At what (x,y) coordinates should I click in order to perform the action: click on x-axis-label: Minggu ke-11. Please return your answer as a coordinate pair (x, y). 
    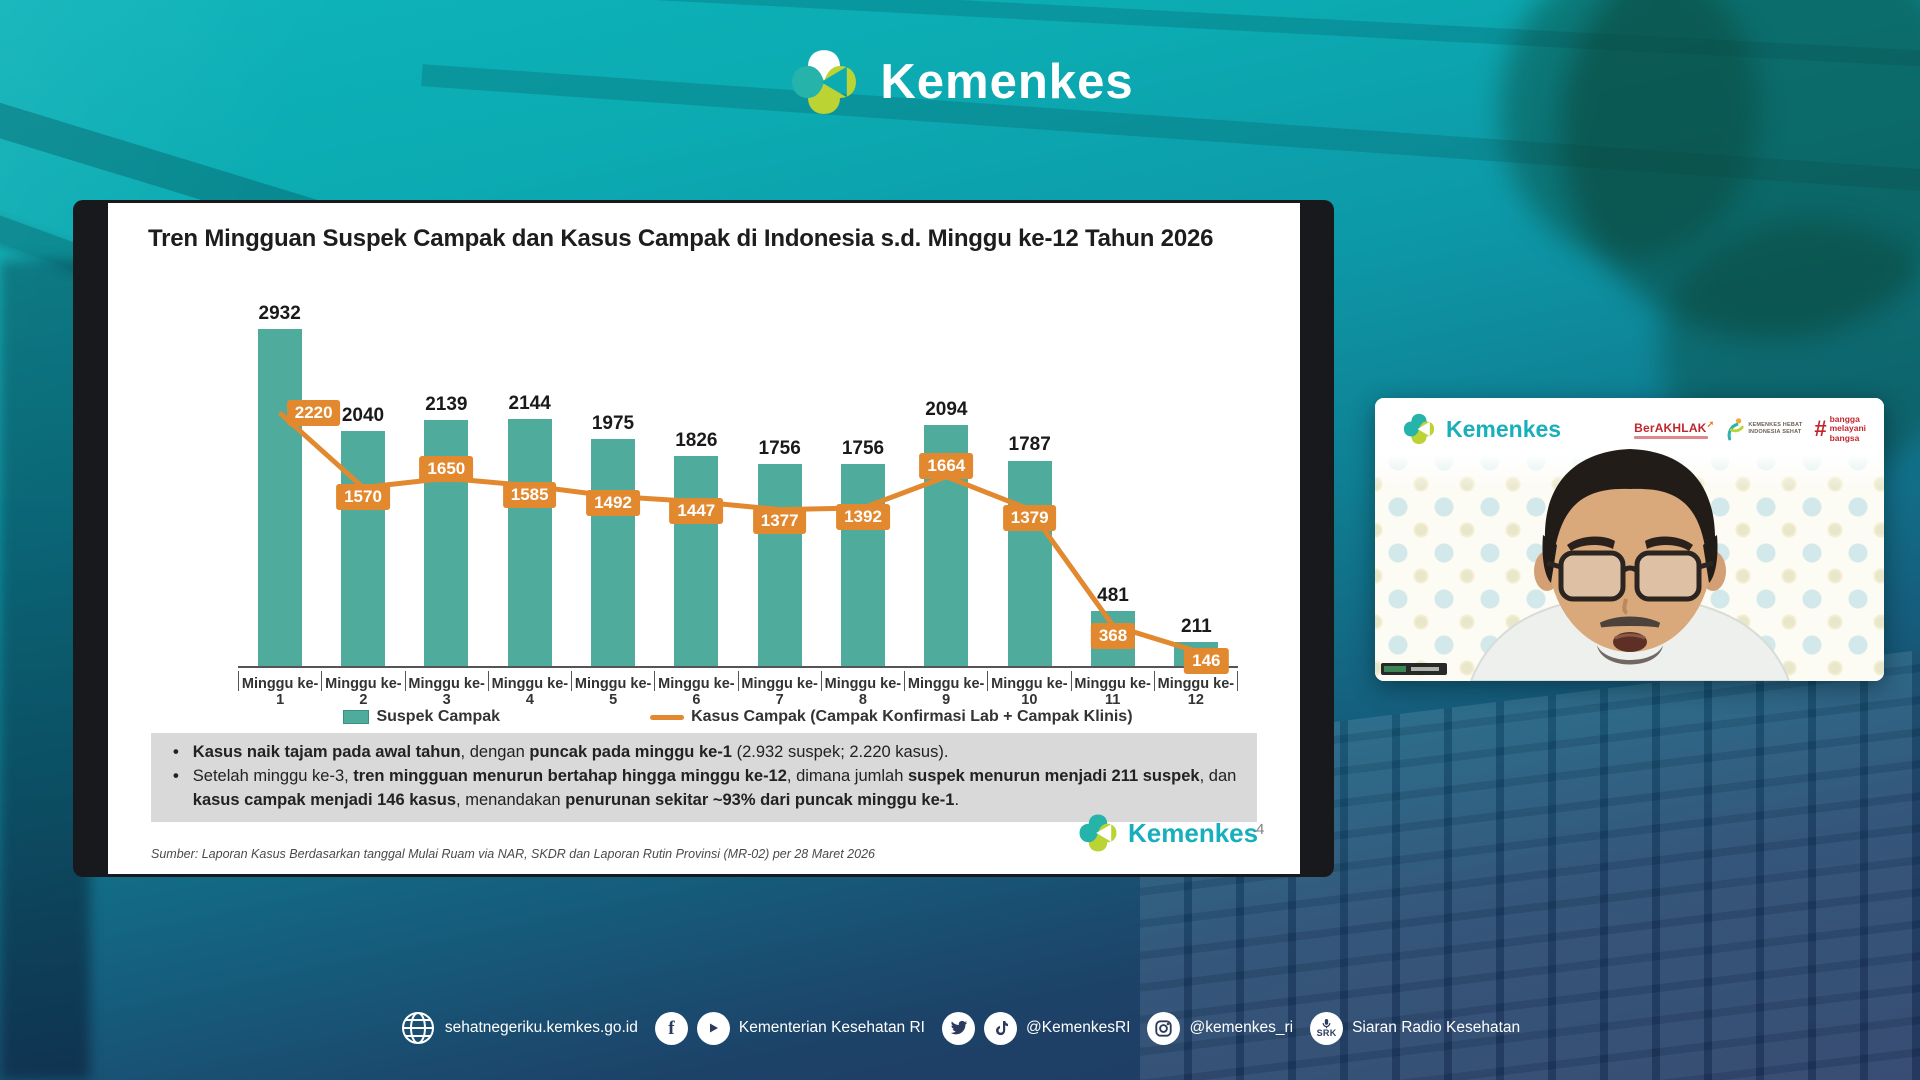
    Looking at the image, I should click on (1112, 689).